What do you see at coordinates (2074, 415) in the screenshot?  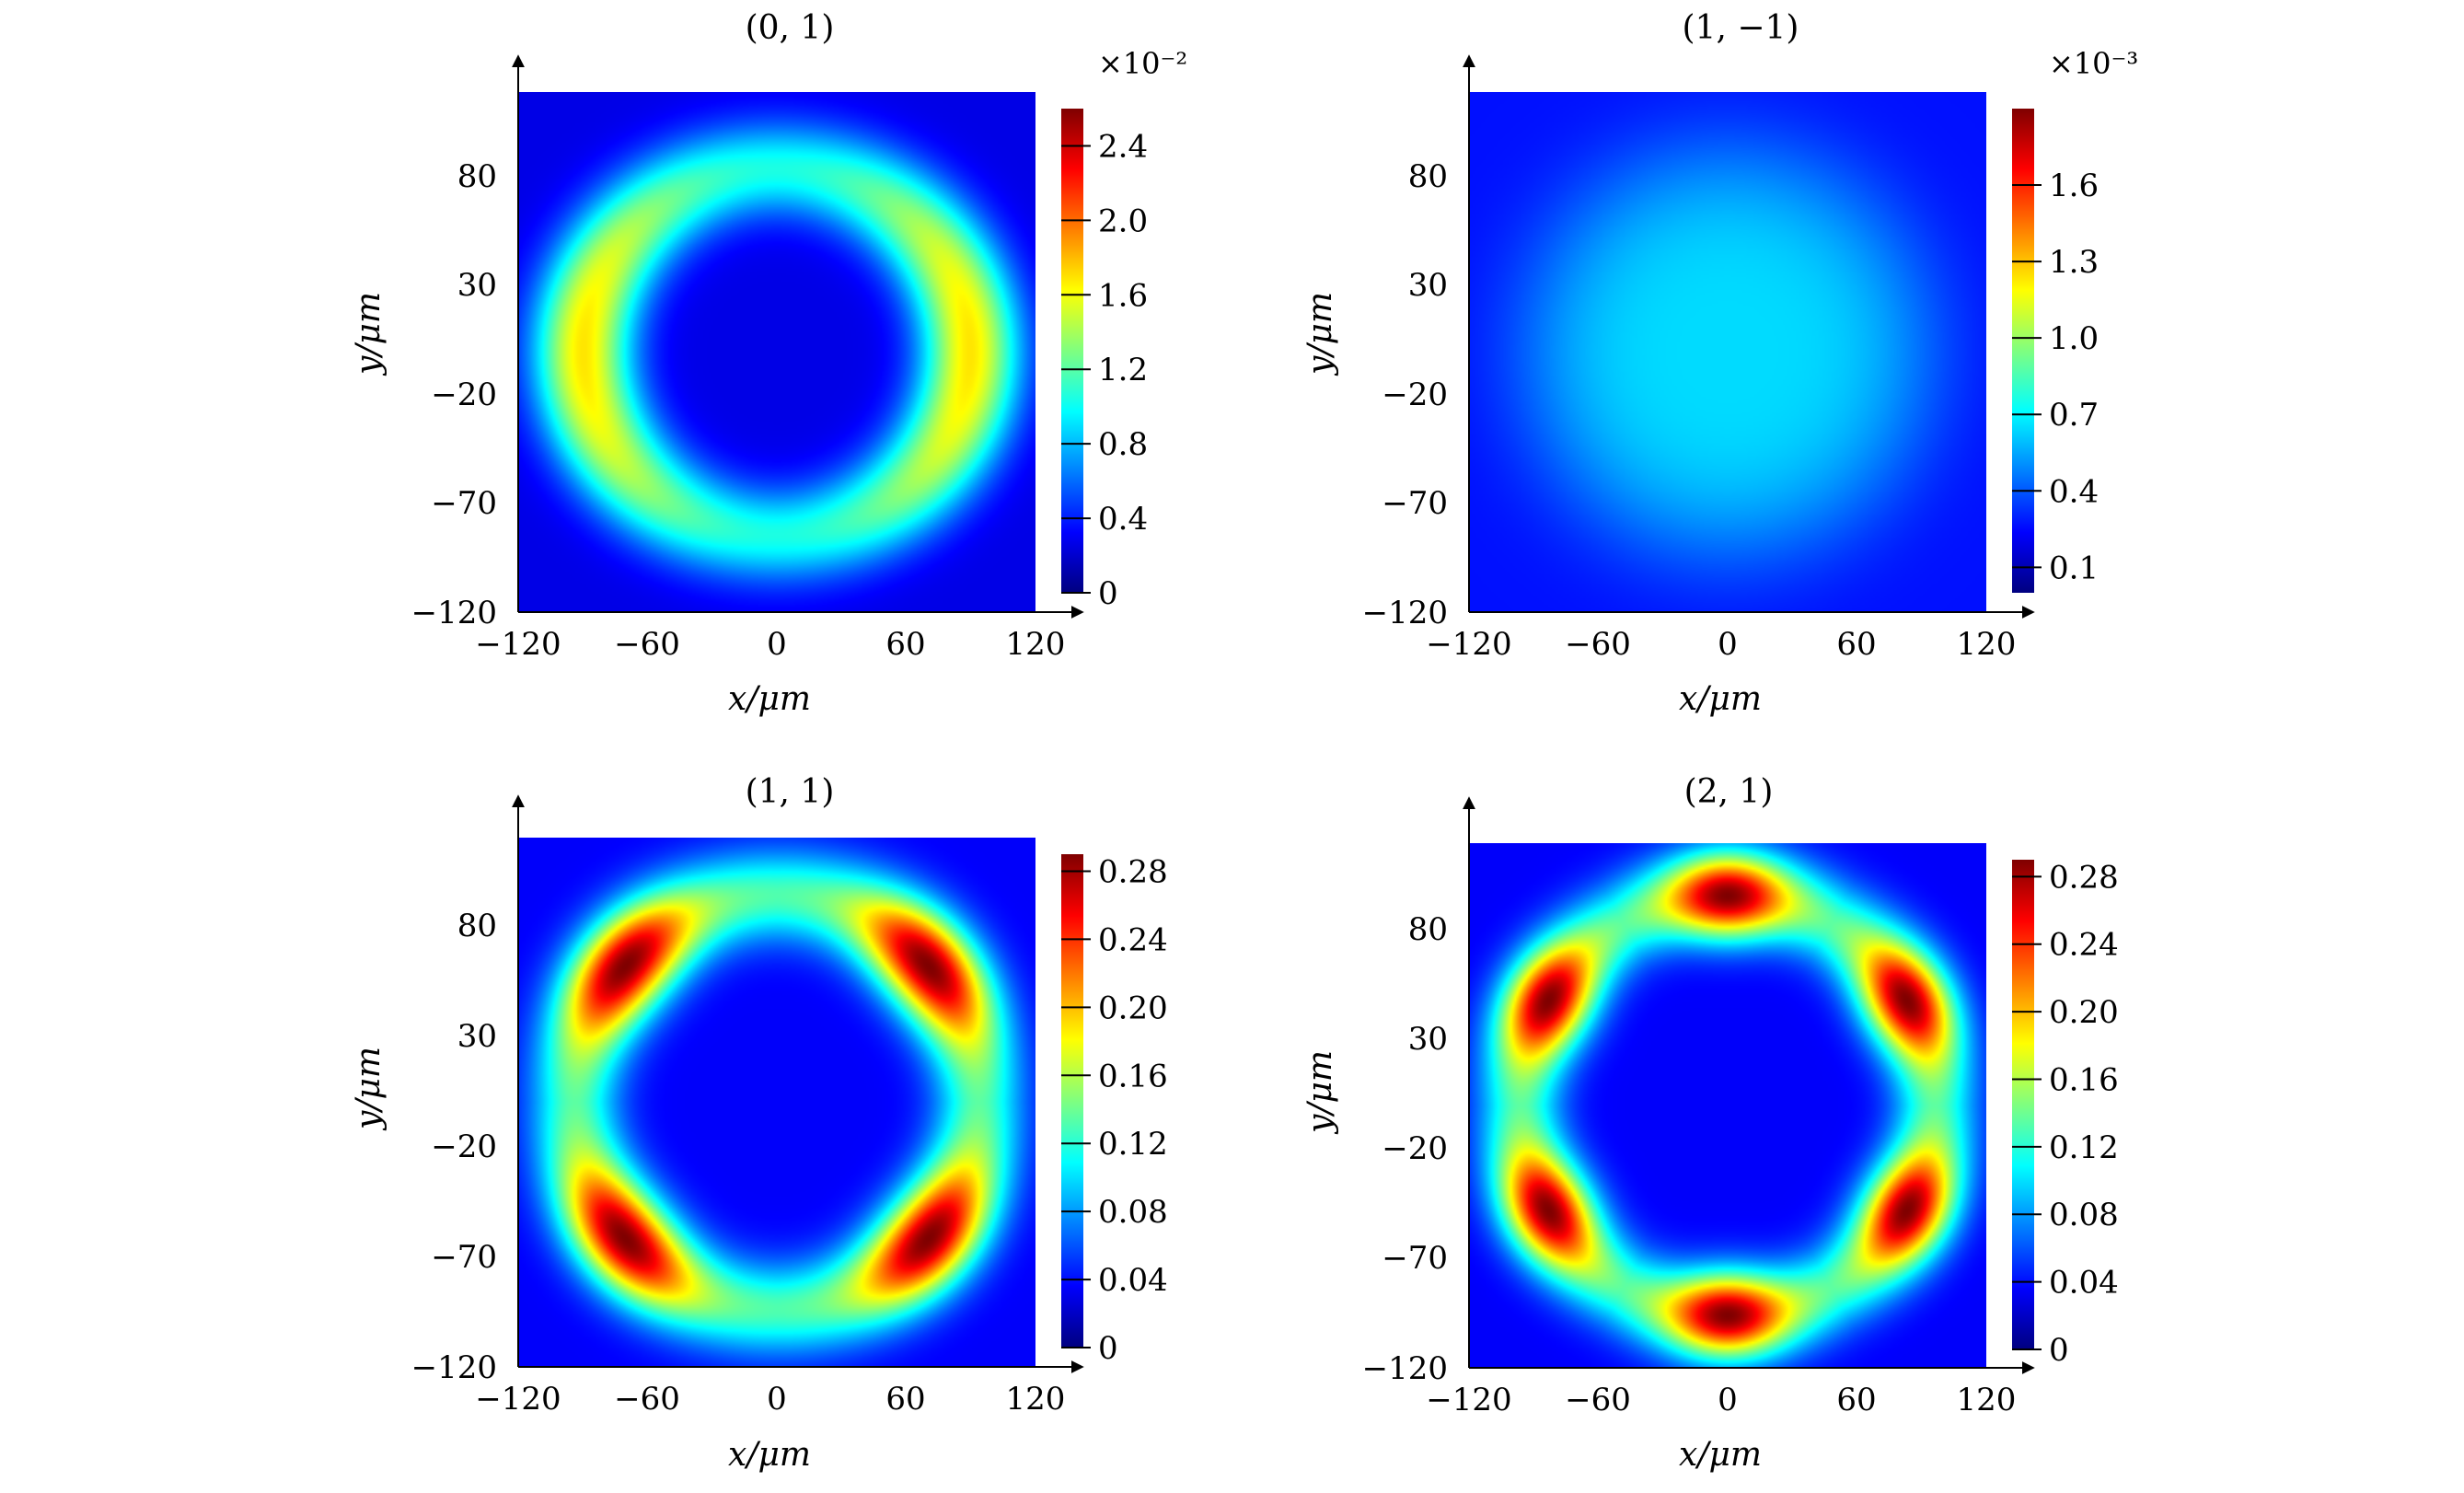 I see `colorbar-tick-label: 0.7` at bounding box center [2074, 415].